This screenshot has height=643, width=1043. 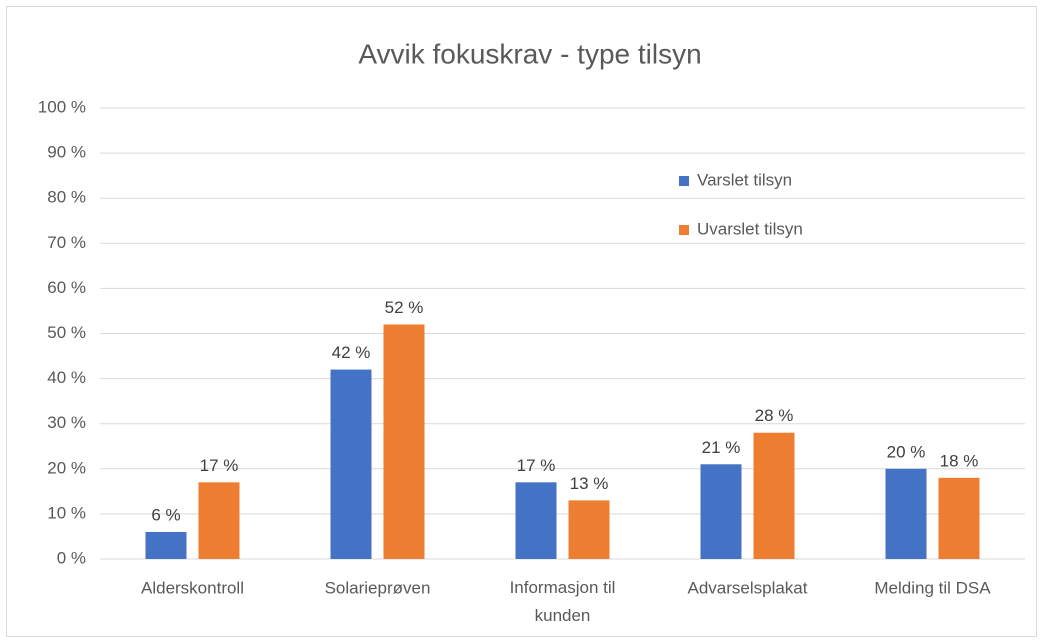 I want to click on y-tick-label: 70 %, so click(x=66, y=242).